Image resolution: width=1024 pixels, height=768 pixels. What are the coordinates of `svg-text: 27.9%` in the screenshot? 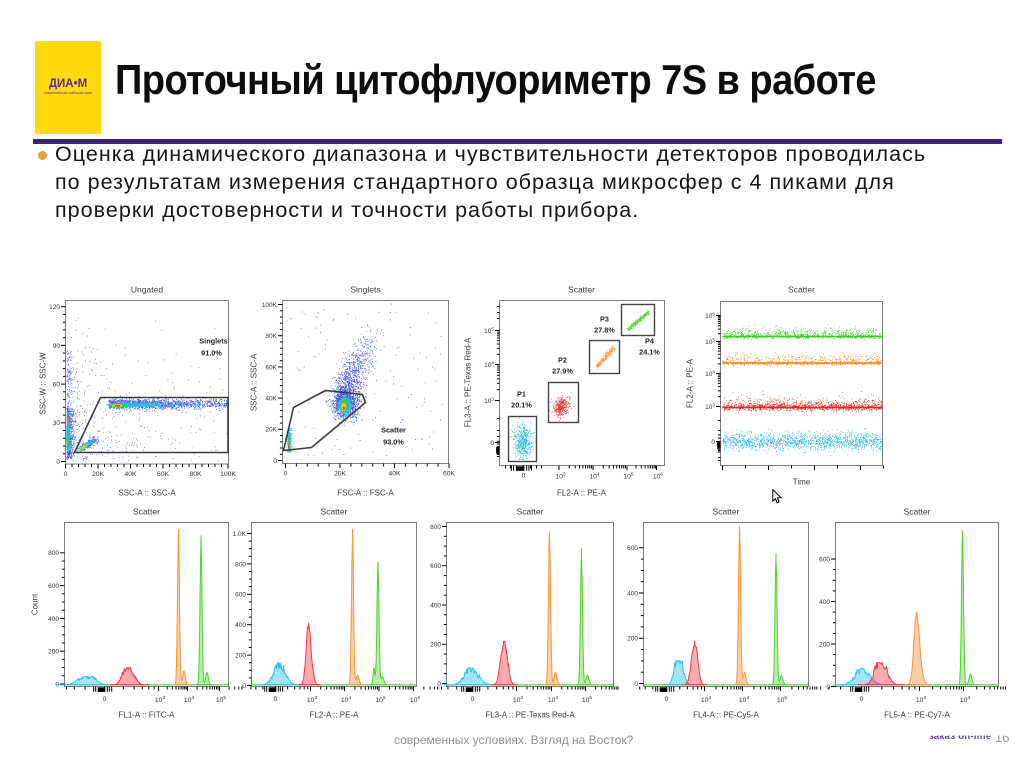 It's located at (562, 371).